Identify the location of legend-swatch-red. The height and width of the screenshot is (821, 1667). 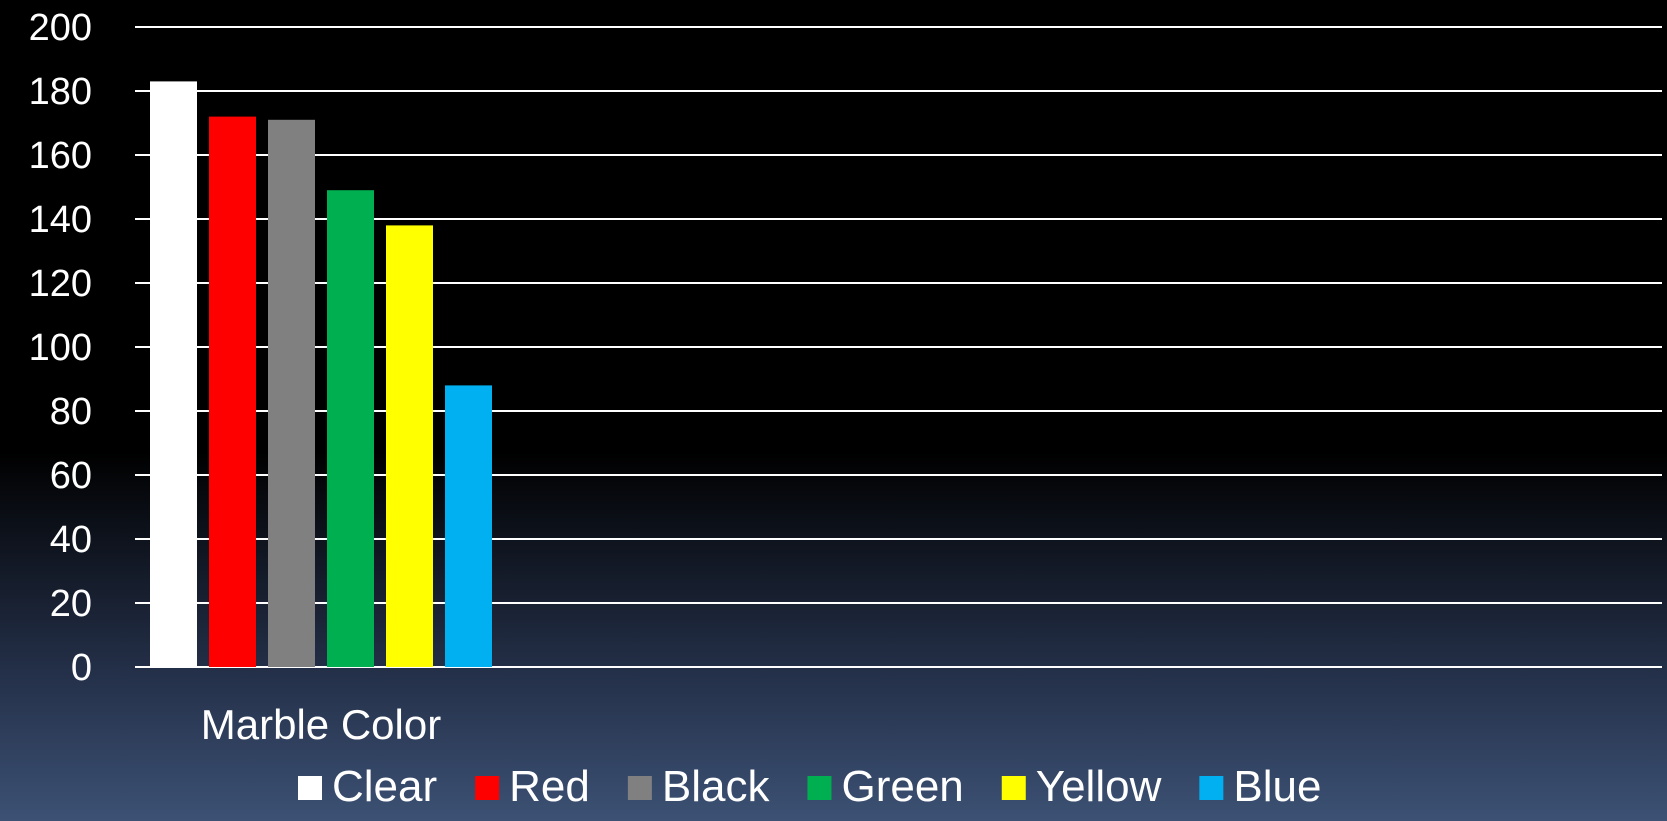
(487, 788).